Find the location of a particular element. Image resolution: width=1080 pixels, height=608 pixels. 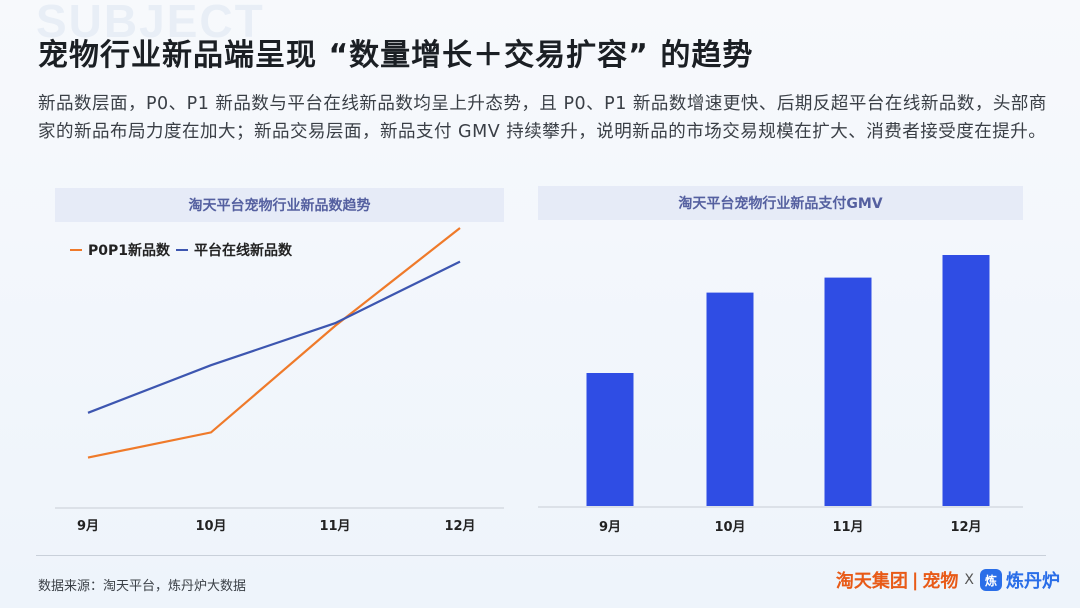

legend-swatch-platform is located at coordinates (182, 250).